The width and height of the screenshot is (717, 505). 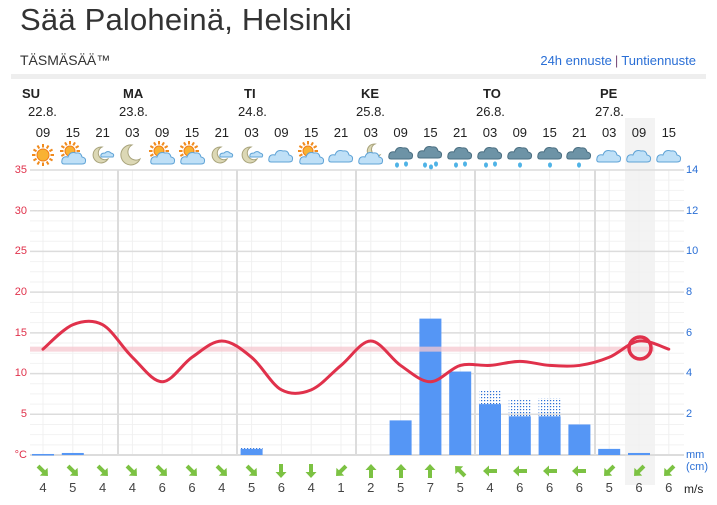 I want to click on unit-mm-label: mm, so click(x=695, y=455).